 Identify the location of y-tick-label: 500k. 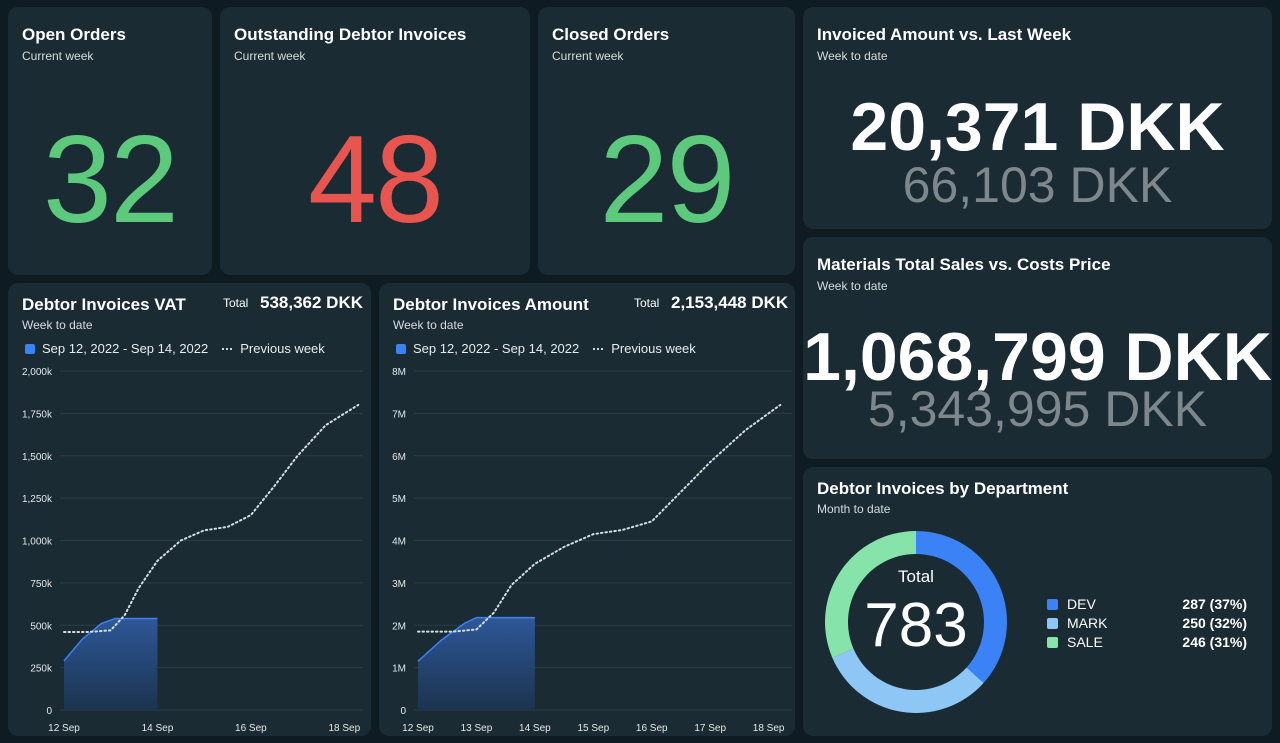
(41, 626).